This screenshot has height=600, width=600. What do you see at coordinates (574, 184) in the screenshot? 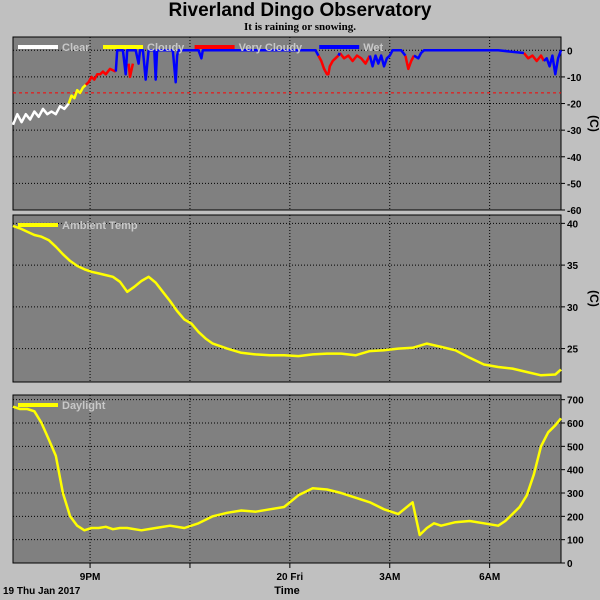
I see `y-tick-label: -50` at bounding box center [574, 184].